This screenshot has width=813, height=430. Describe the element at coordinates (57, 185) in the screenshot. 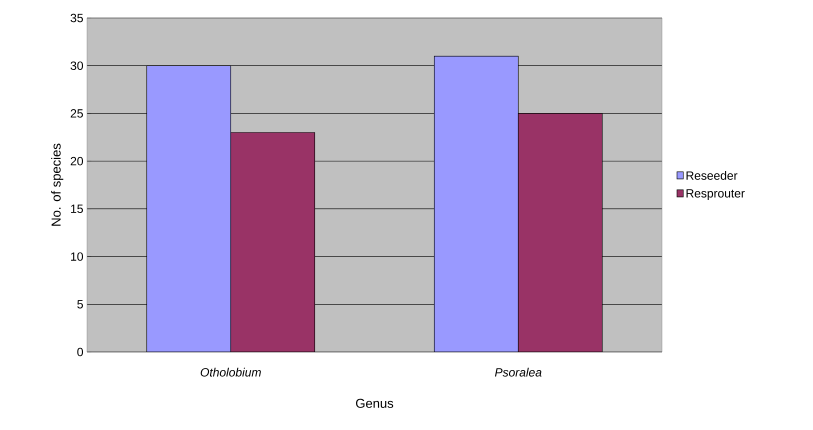

I see `y-axis-title: No. of species` at that location.